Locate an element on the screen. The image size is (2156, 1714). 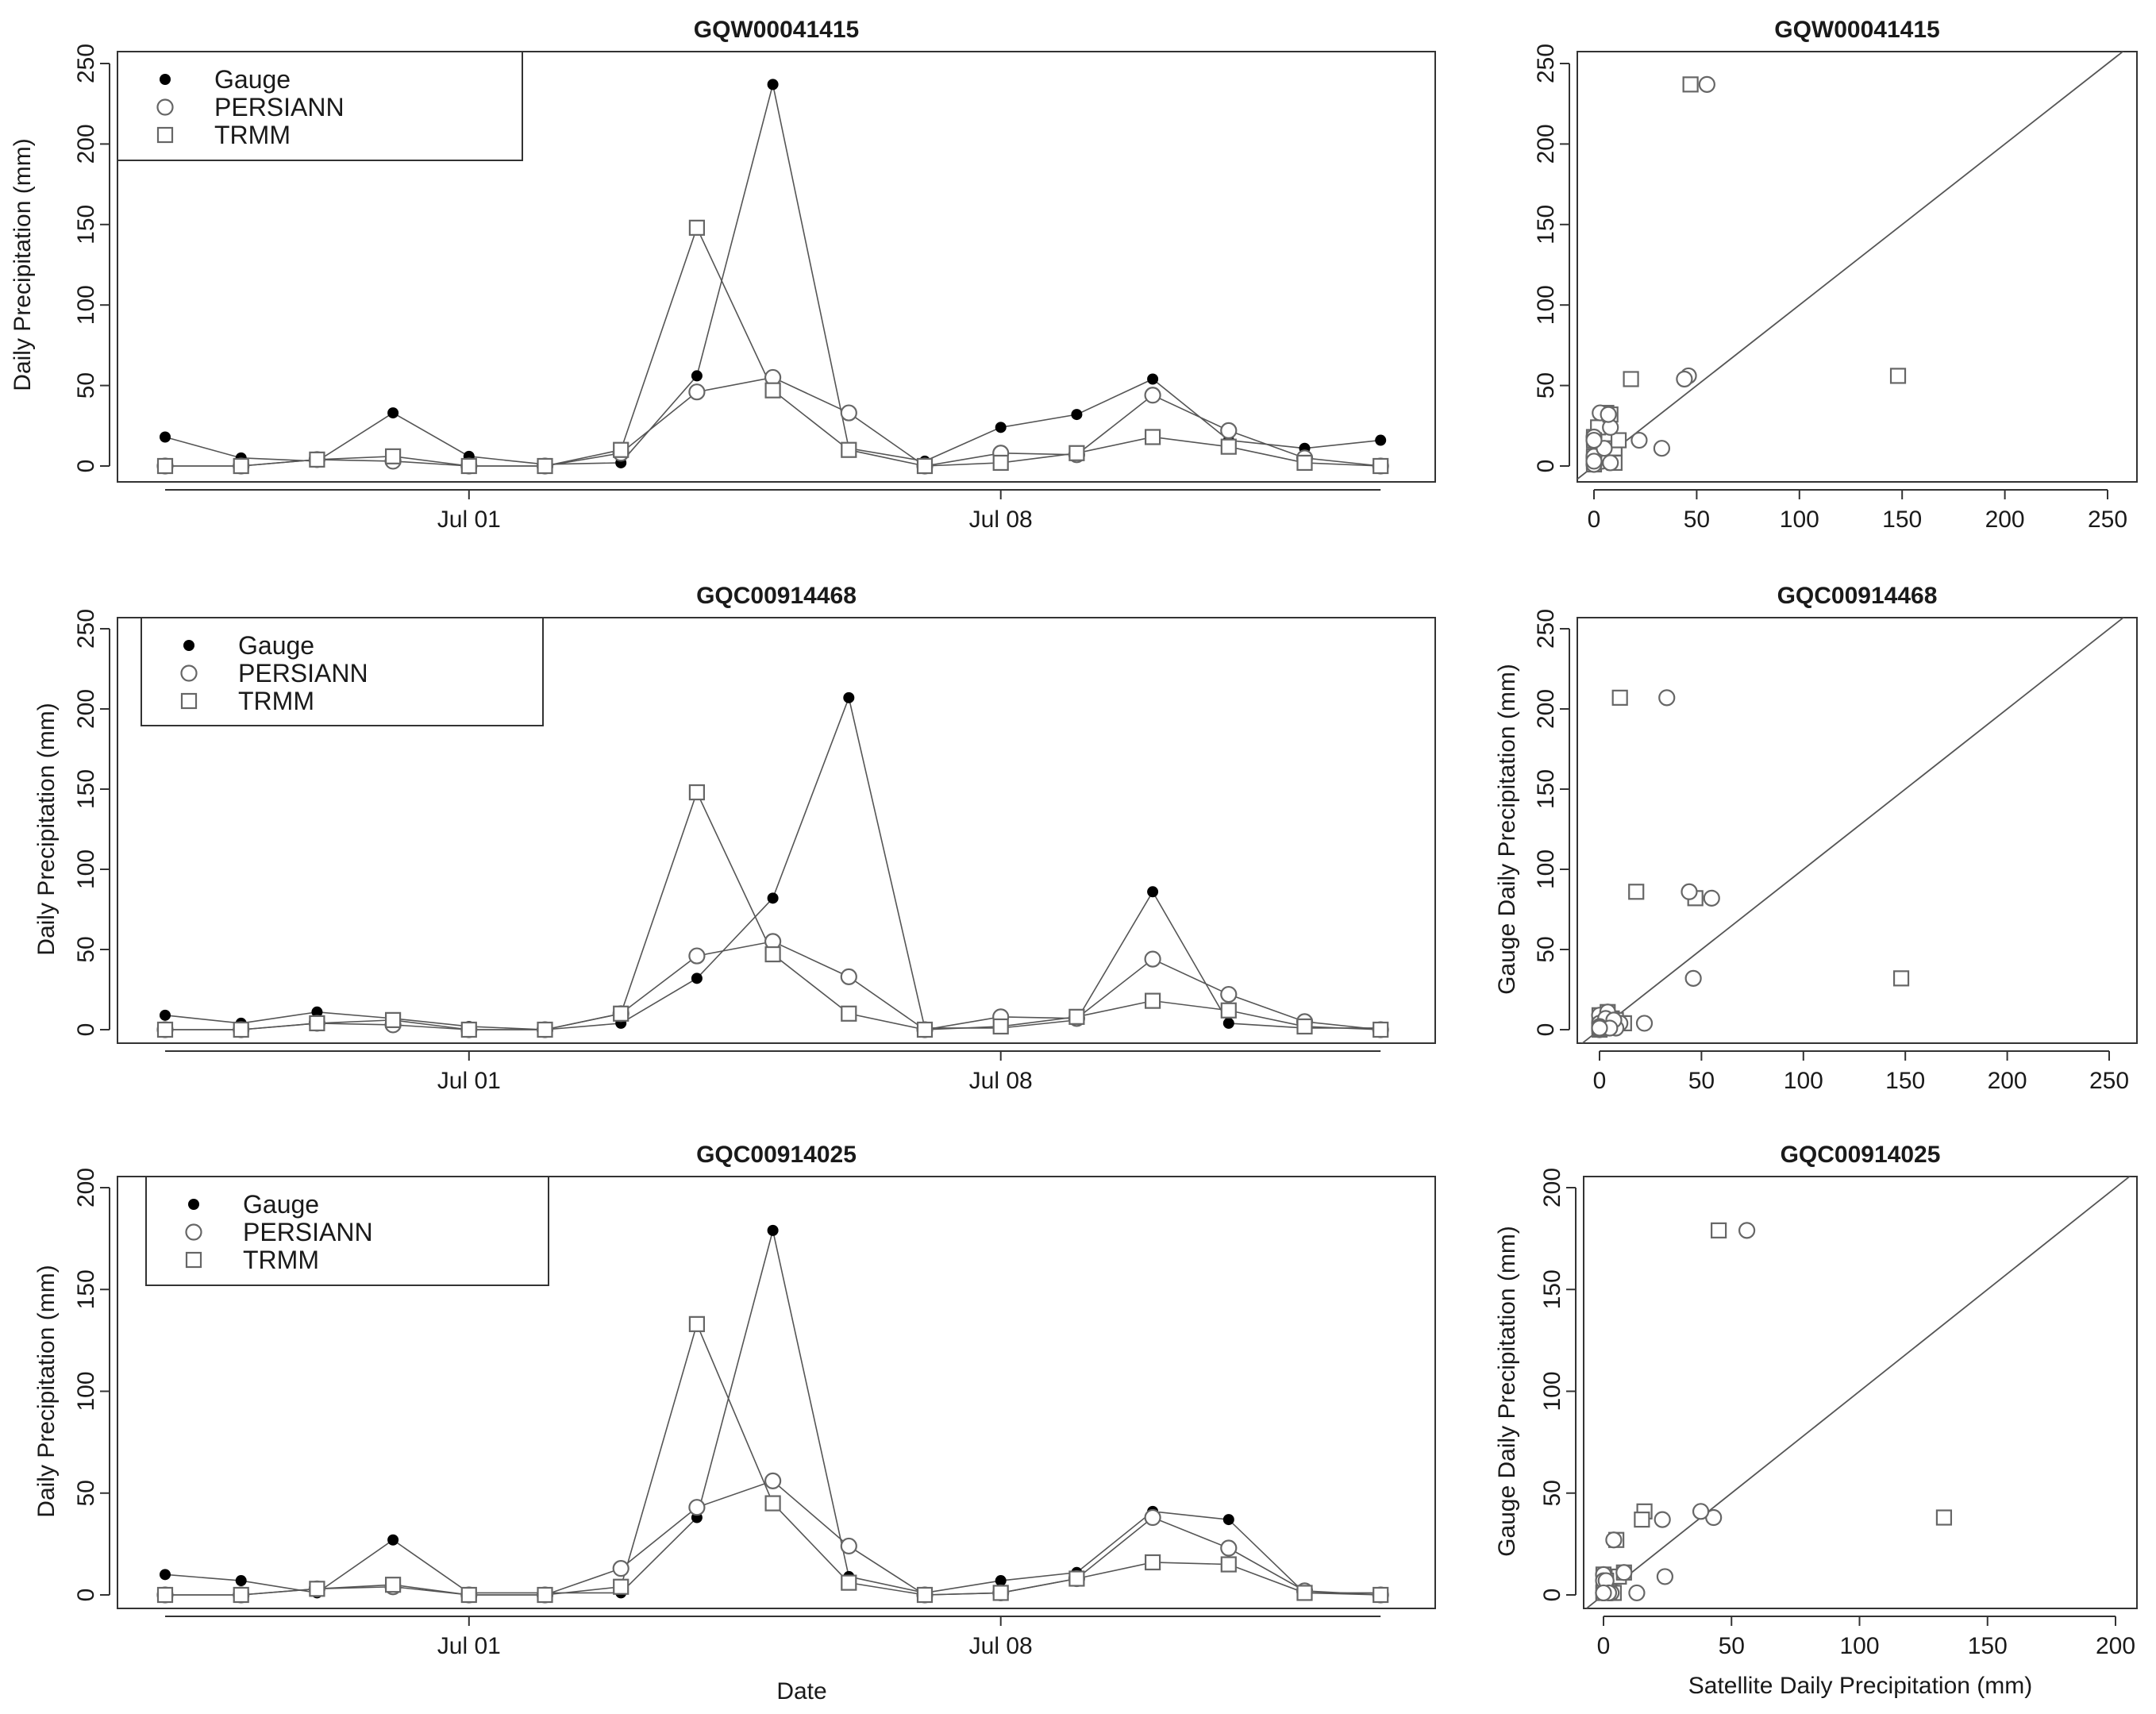
scatter-gqc00914025-y-tick-label-100: 100 is located at coordinates (1552, 1391).